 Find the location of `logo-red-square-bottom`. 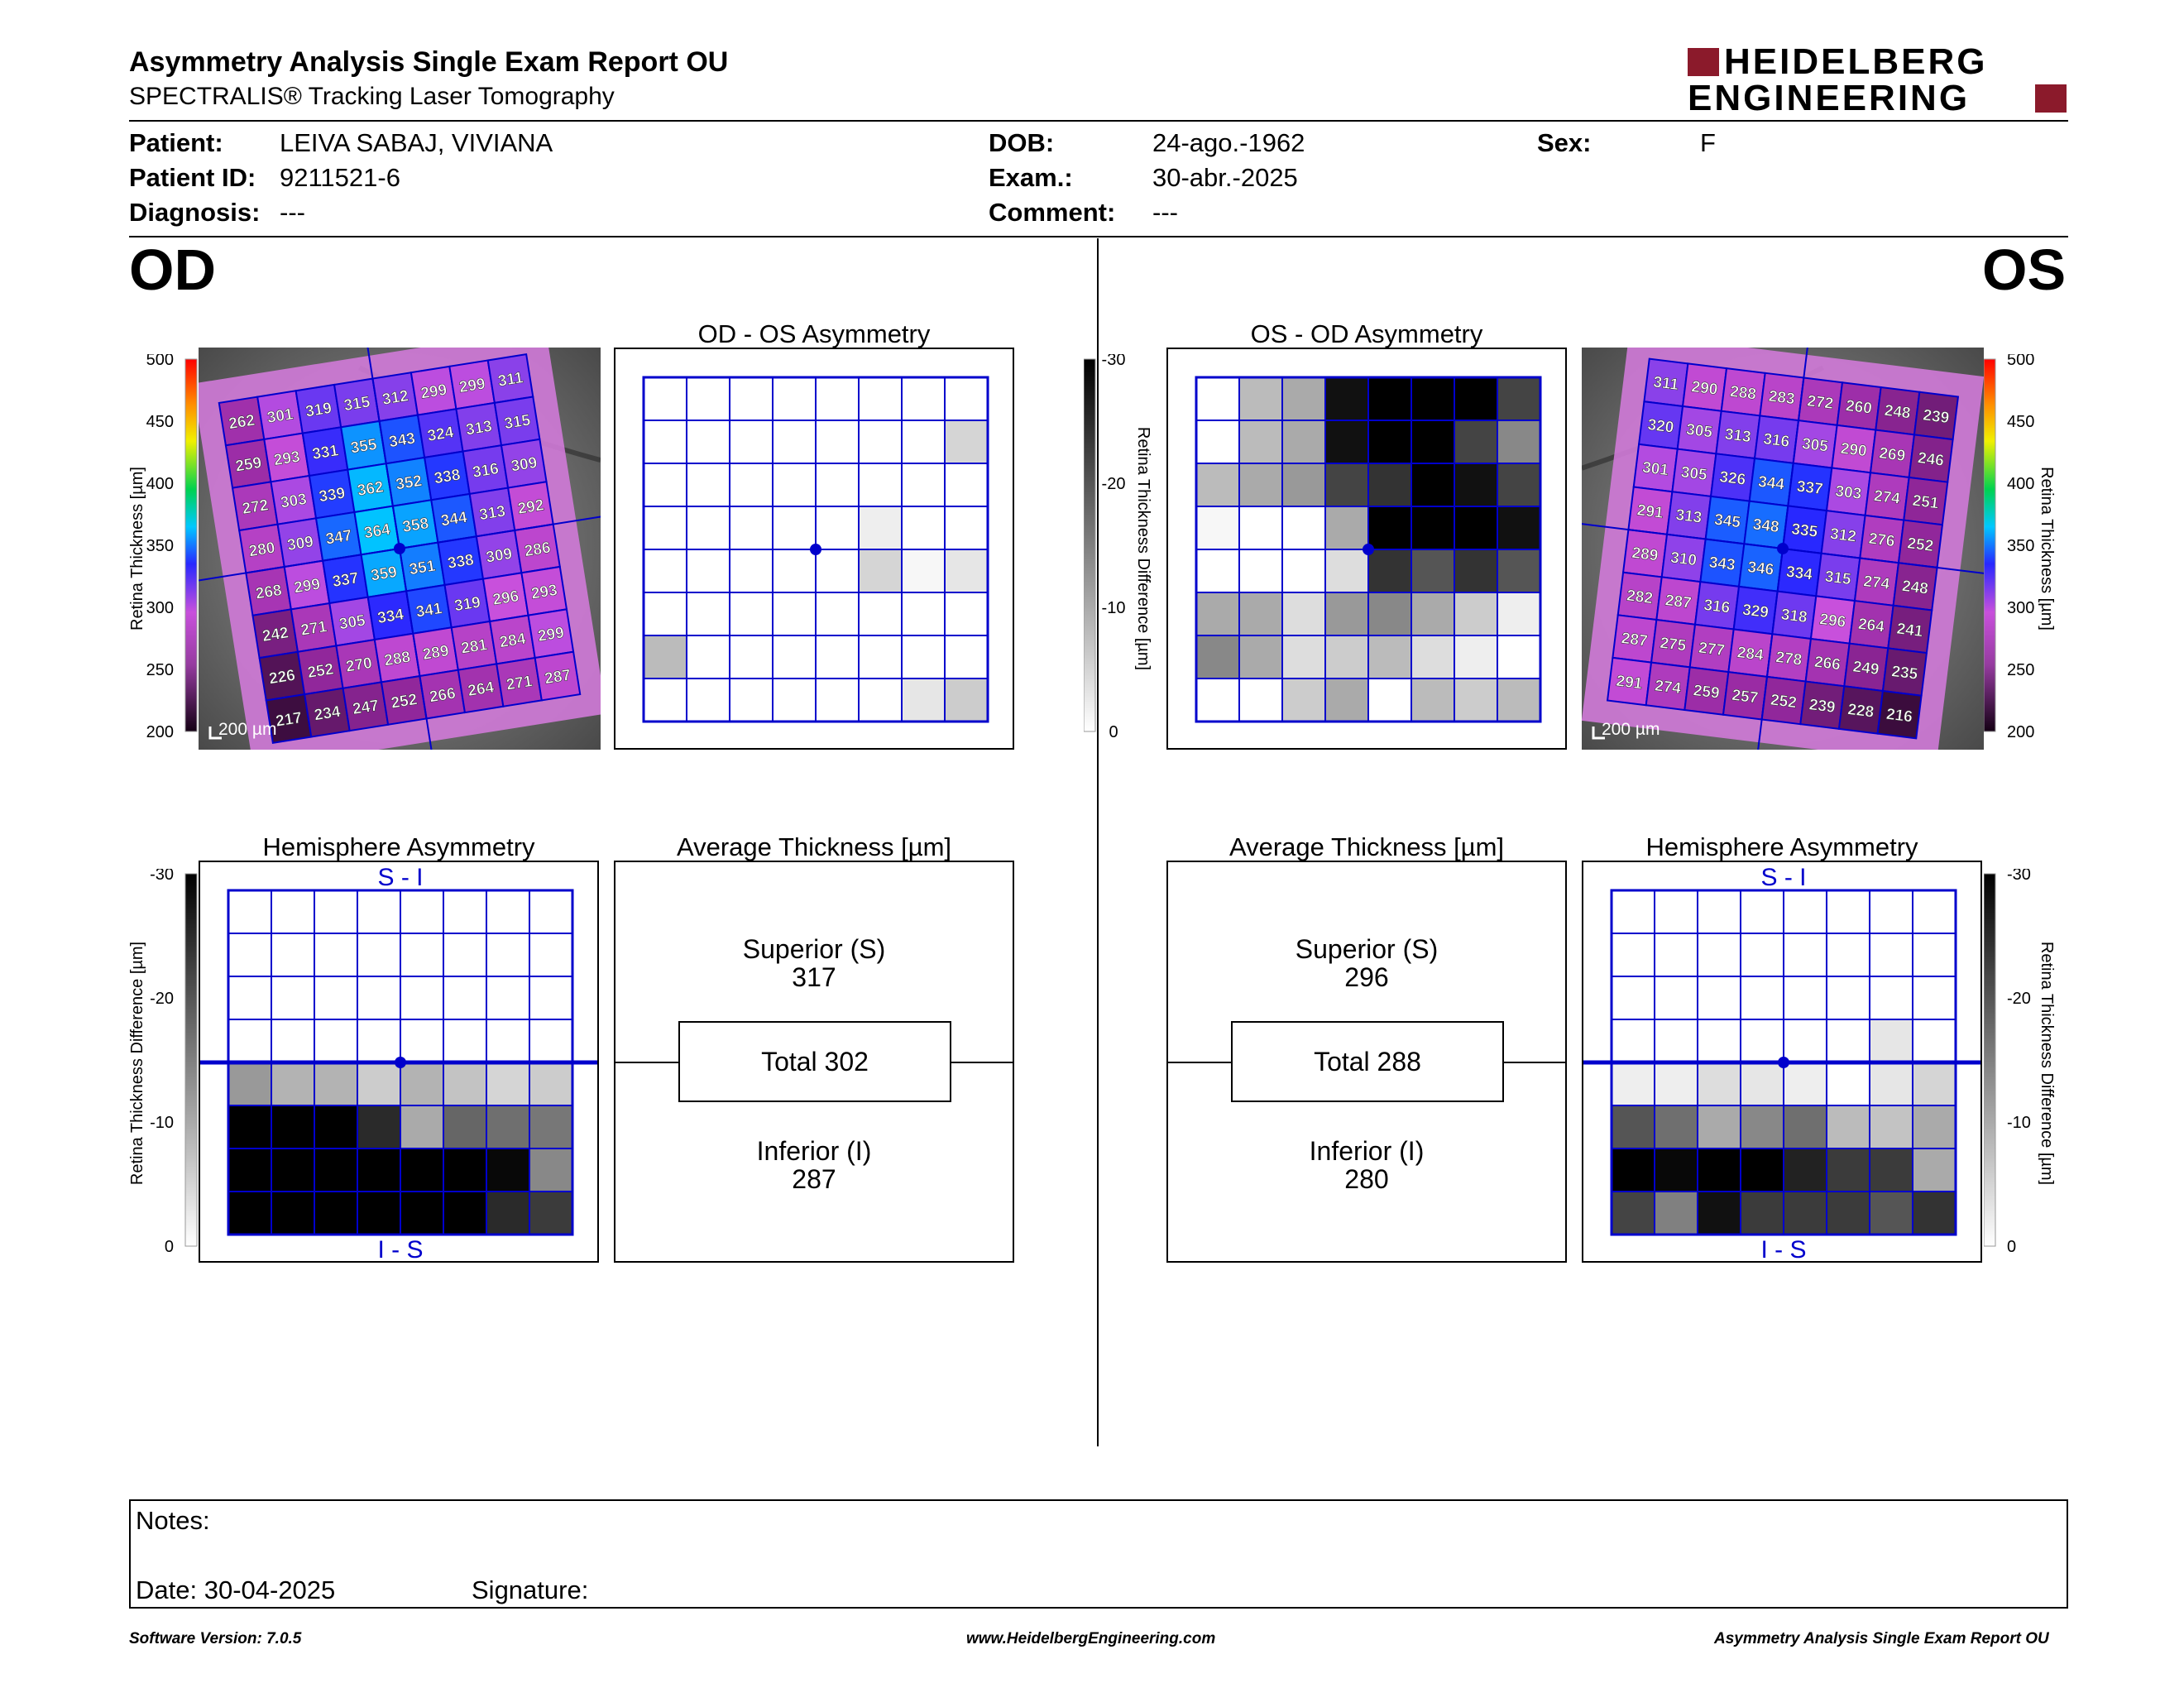

logo-red-square-bottom is located at coordinates (2051, 98).